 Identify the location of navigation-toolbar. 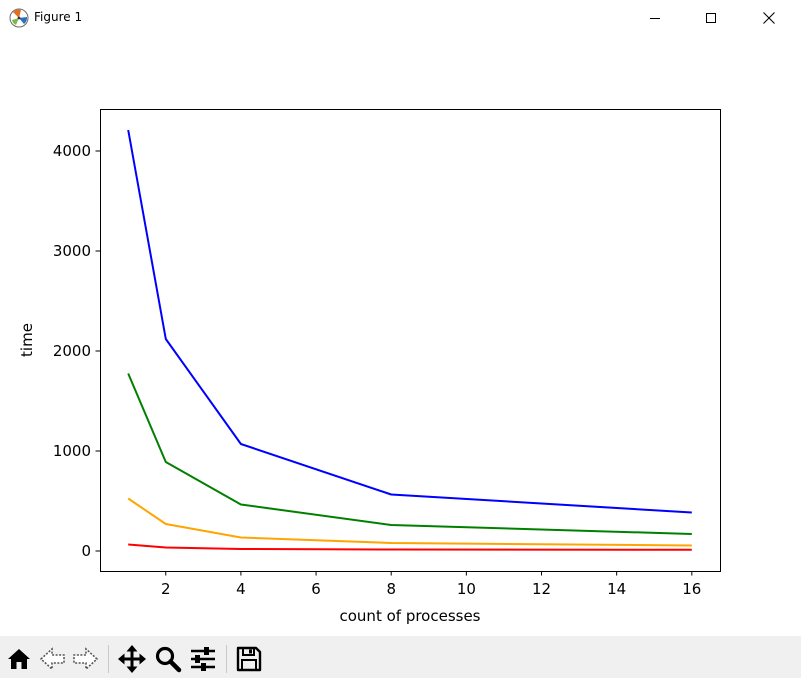
(400, 657).